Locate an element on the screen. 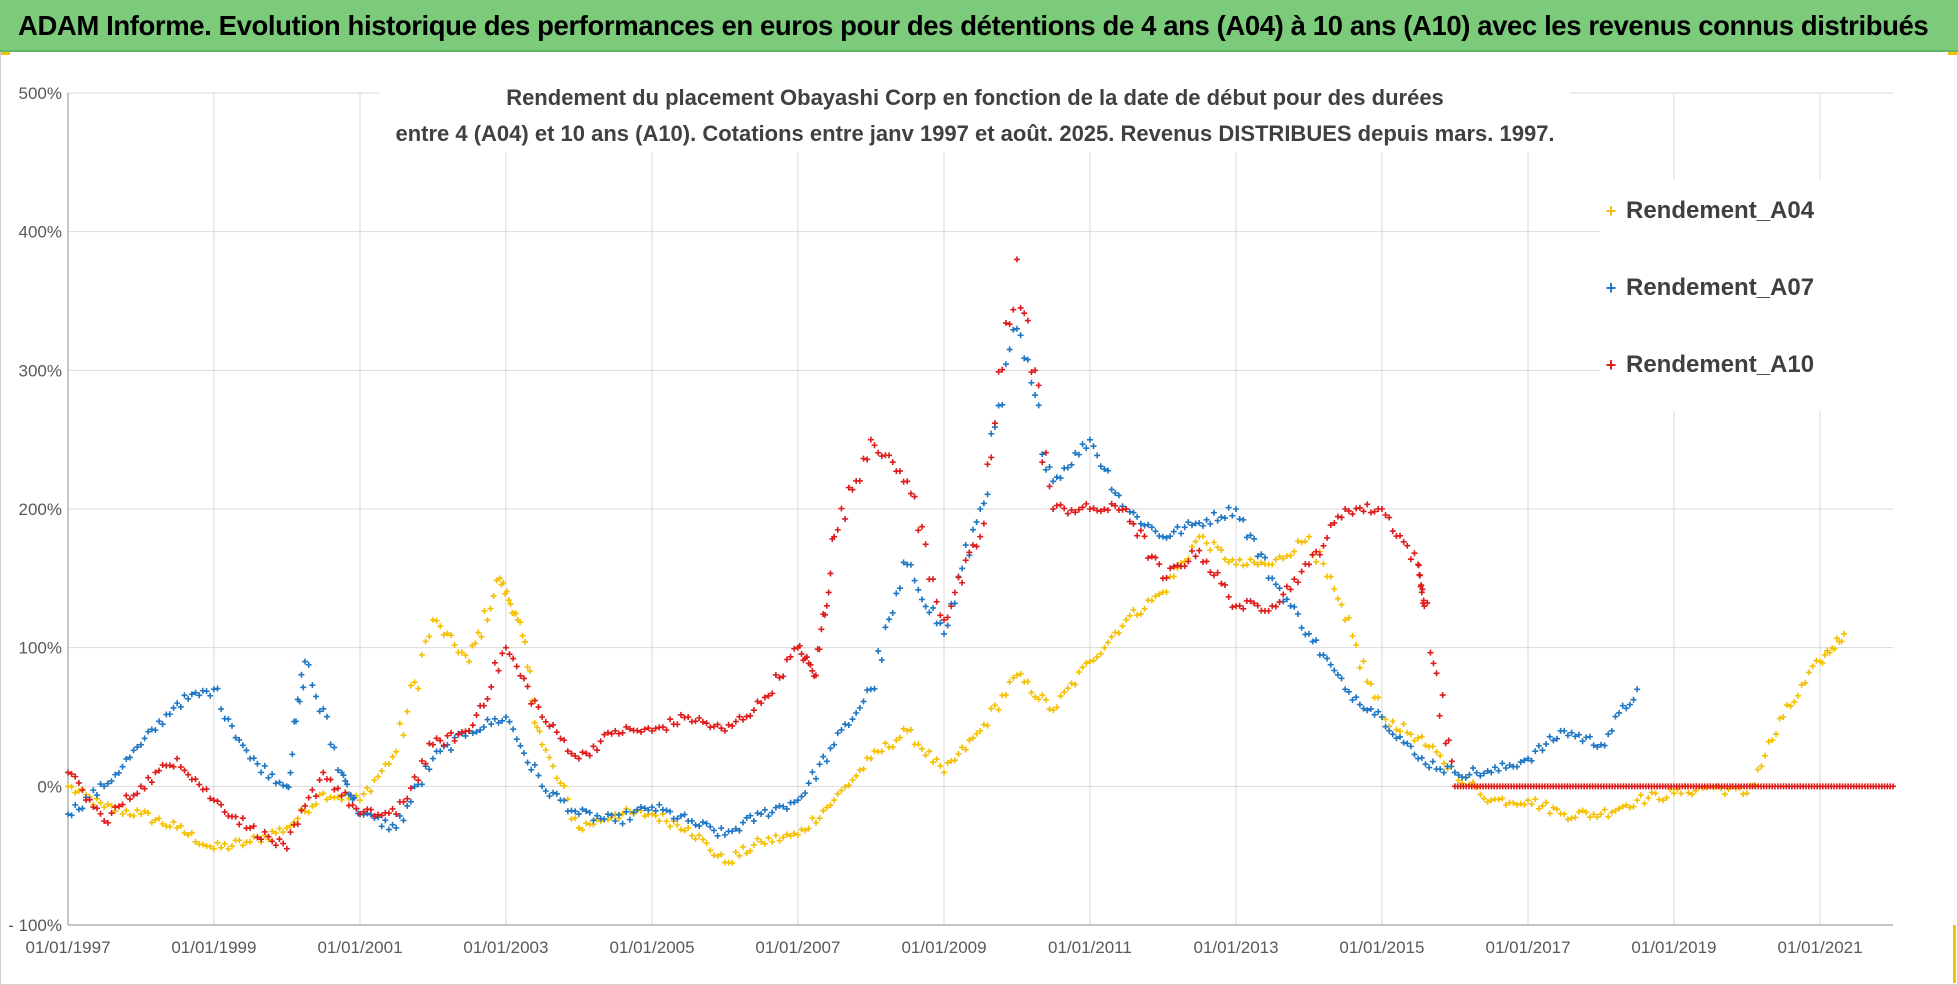  legend-label-a10: Rendement_A10 is located at coordinates (1720, 364).